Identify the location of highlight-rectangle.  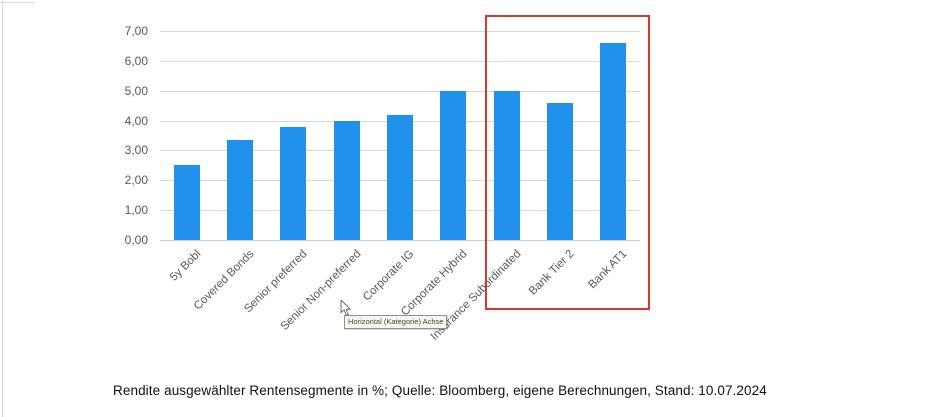
(567, 162).